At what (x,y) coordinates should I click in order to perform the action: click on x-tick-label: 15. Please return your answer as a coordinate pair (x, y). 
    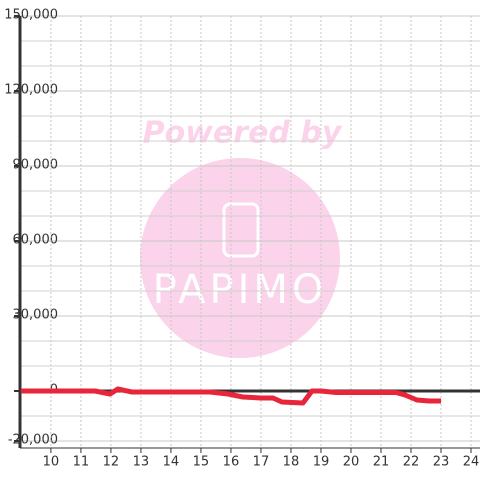
    Looking at the image, I should click on (201, 462).